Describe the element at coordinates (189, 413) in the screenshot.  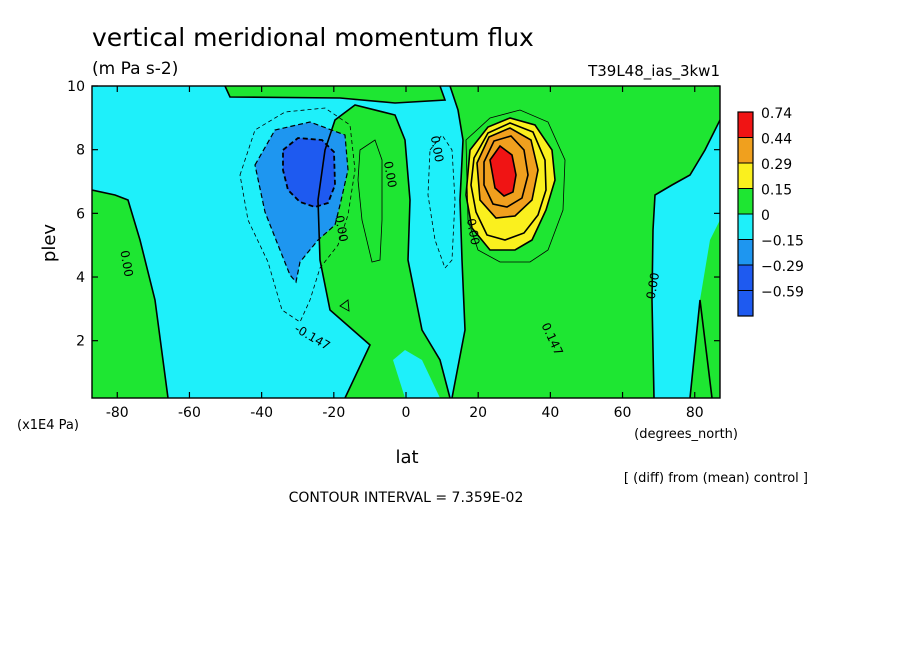
I see `x-tick-label-1: -60` at that location.